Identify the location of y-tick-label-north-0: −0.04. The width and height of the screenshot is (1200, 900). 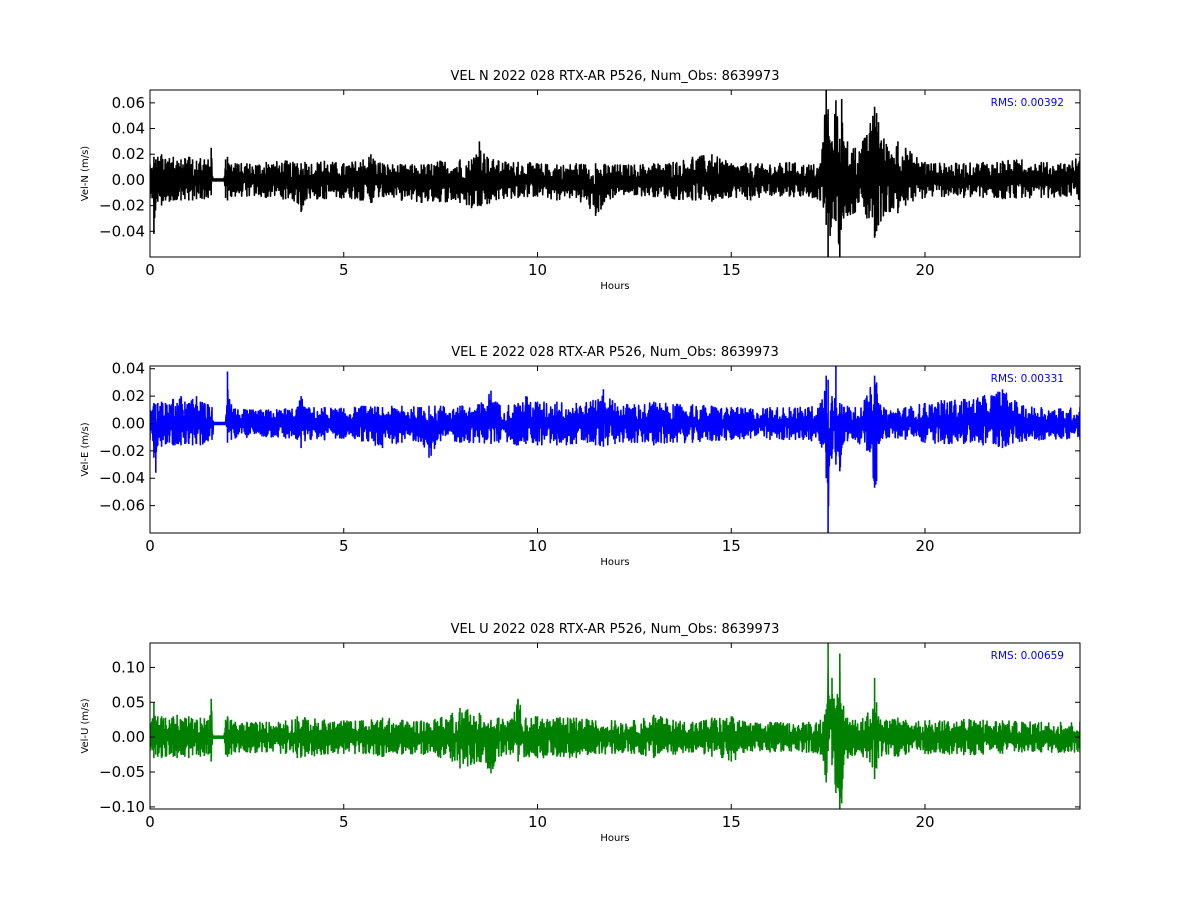
(122, 231).